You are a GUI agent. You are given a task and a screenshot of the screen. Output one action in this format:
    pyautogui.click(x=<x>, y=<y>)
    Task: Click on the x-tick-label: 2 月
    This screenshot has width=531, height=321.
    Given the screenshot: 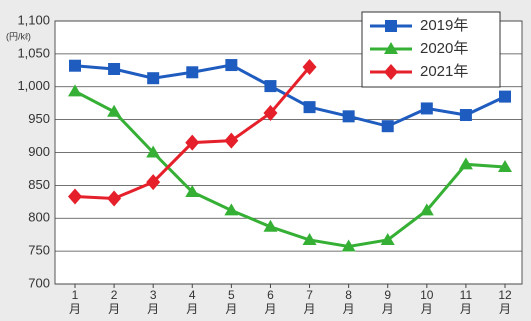 What is the action you would take?
    pyautogui.click(x=114, y=302)
    